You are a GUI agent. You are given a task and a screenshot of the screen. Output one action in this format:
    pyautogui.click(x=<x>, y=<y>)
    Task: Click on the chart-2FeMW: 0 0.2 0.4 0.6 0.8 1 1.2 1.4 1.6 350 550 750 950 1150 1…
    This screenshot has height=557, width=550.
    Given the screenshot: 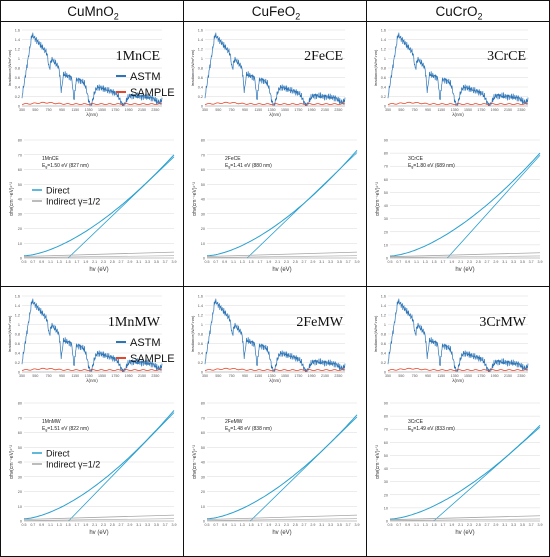 What is the action you would take?
    pyautogui.click(x=268, y=339)
    